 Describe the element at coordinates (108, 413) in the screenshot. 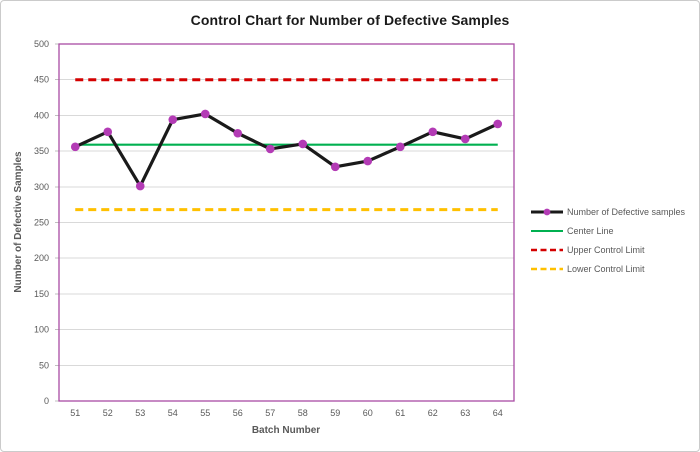

I see `x-tick-label: 52` at that location.